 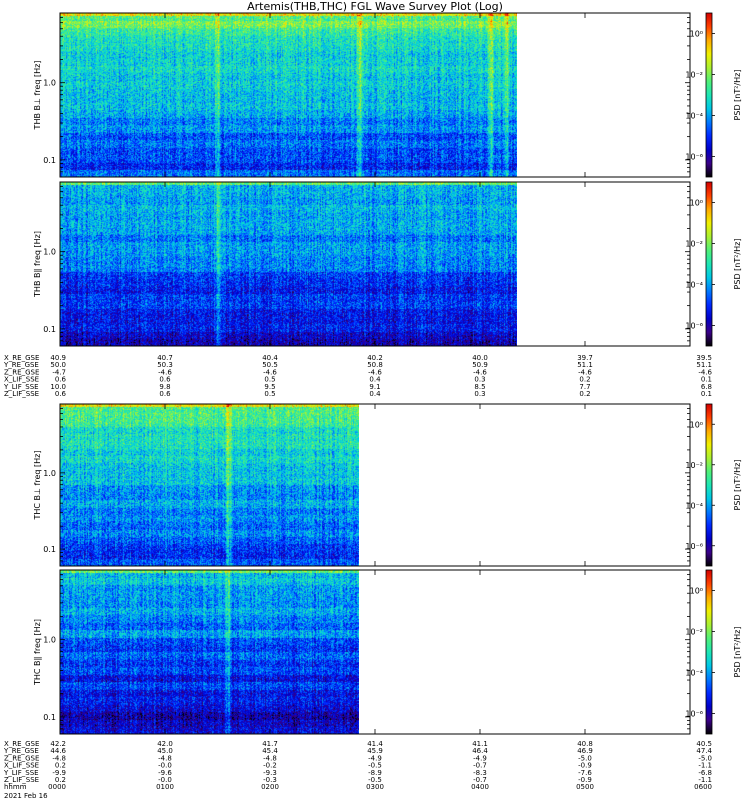 What do you see at coordinates (584, 387) in the screenshot?
I see `ephemeris-value-thb: 7.7` at bounding box center [584, 387].